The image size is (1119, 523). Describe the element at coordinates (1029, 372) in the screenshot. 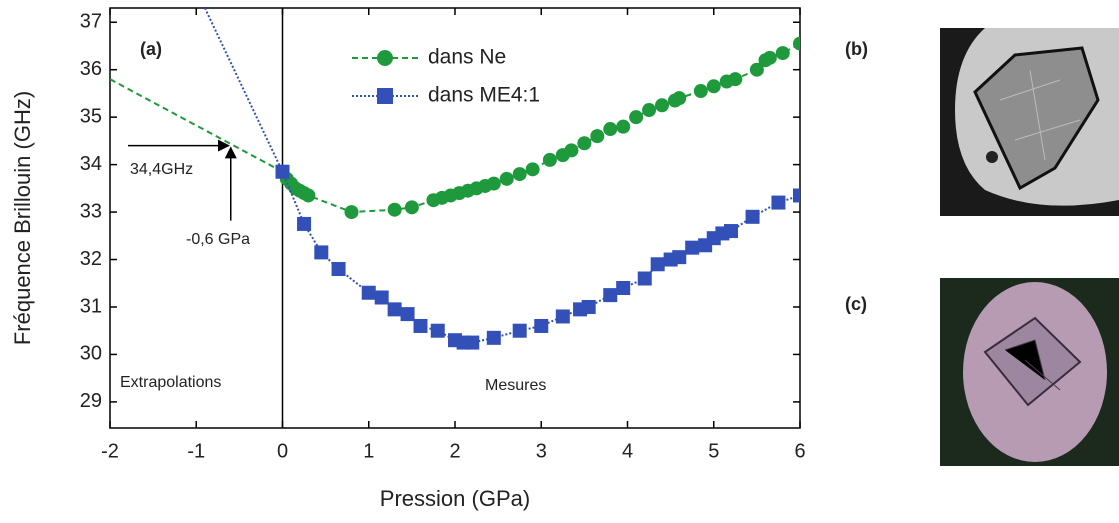

I see `photo-c` at that location.